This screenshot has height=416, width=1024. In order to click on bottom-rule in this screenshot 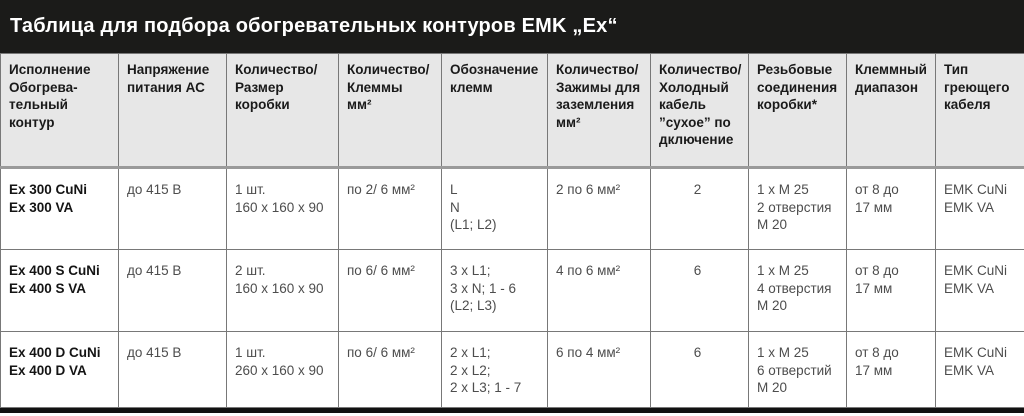, I will do `click(512, 410)`.